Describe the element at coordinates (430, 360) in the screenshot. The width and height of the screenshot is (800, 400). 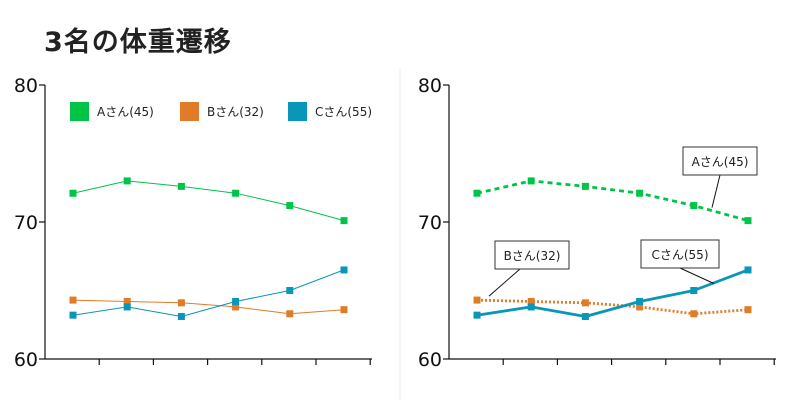
I see `chart2-y-tick-label: 60` at that location.